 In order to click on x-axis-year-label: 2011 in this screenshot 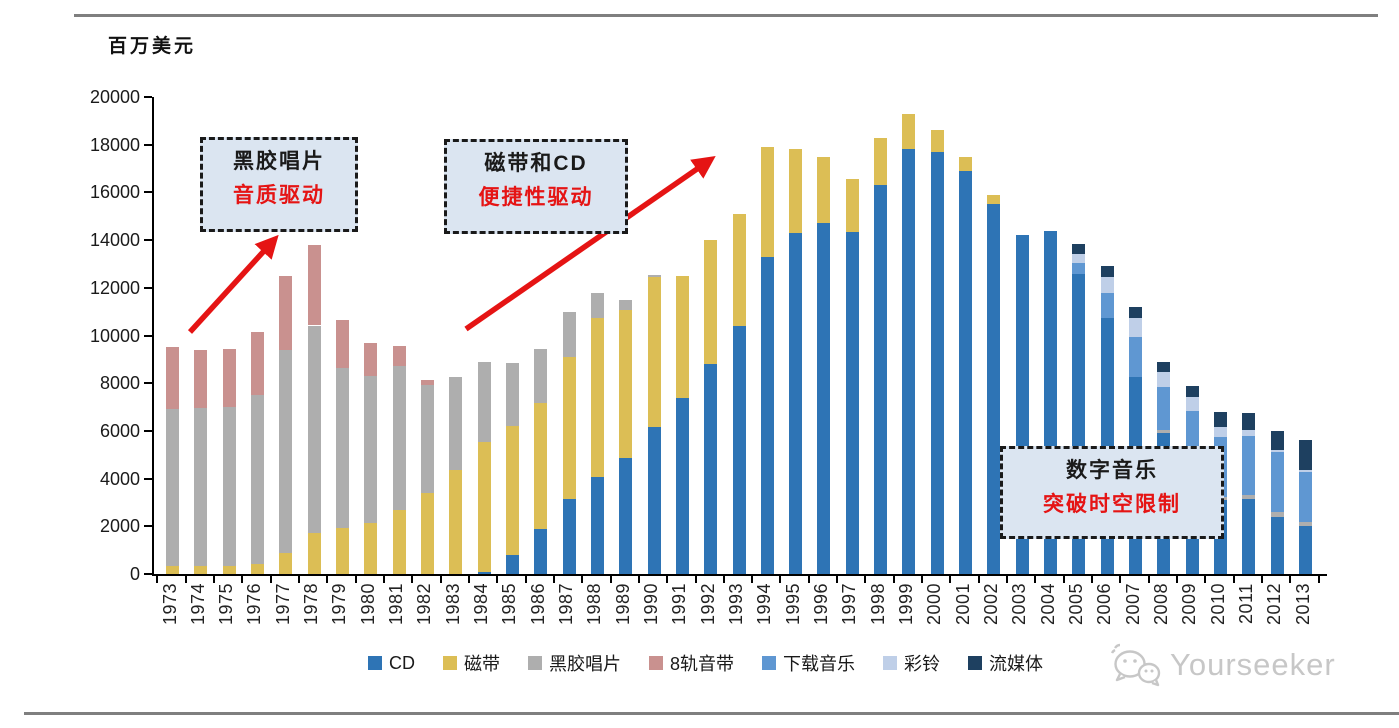, I will do `click(1245, 604)`.